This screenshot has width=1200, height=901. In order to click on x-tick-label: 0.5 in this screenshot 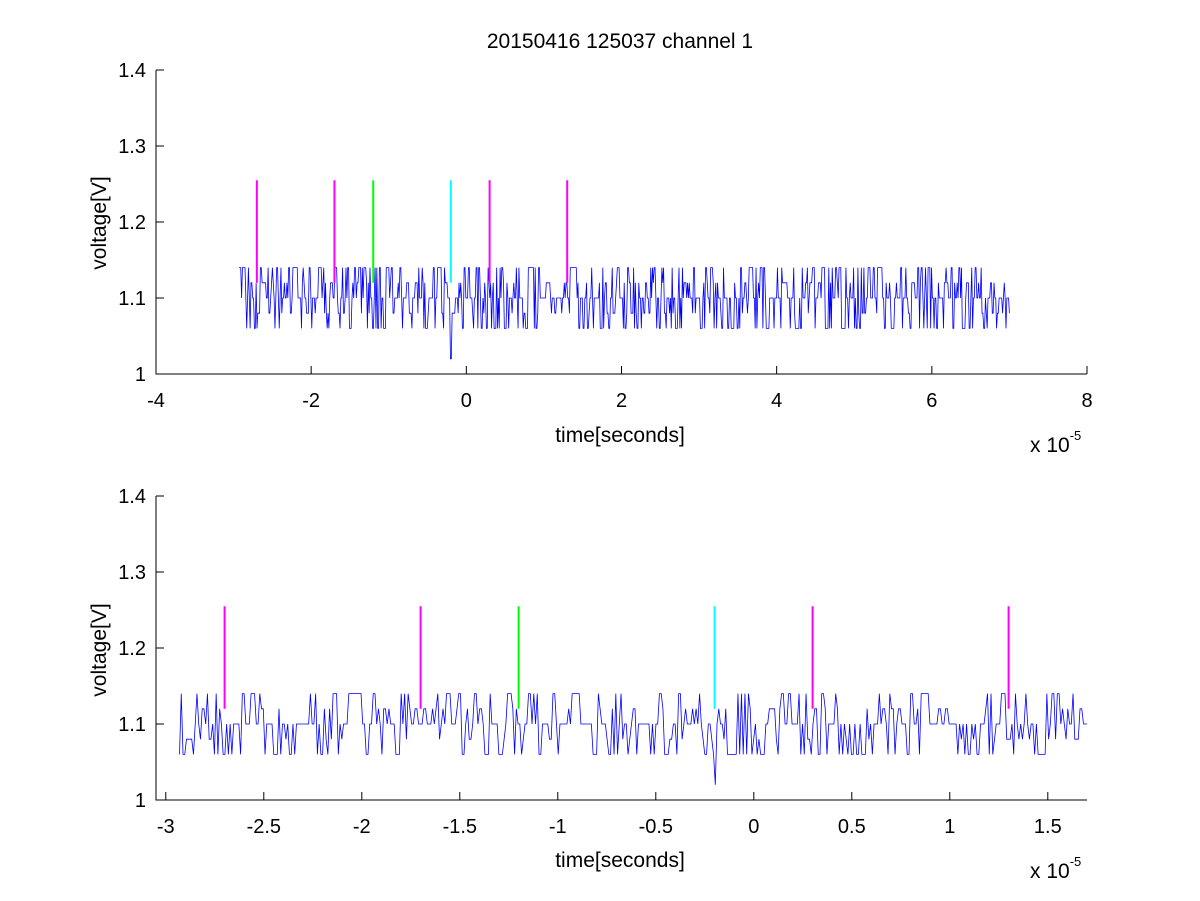, I will do `click(852, 827)`.